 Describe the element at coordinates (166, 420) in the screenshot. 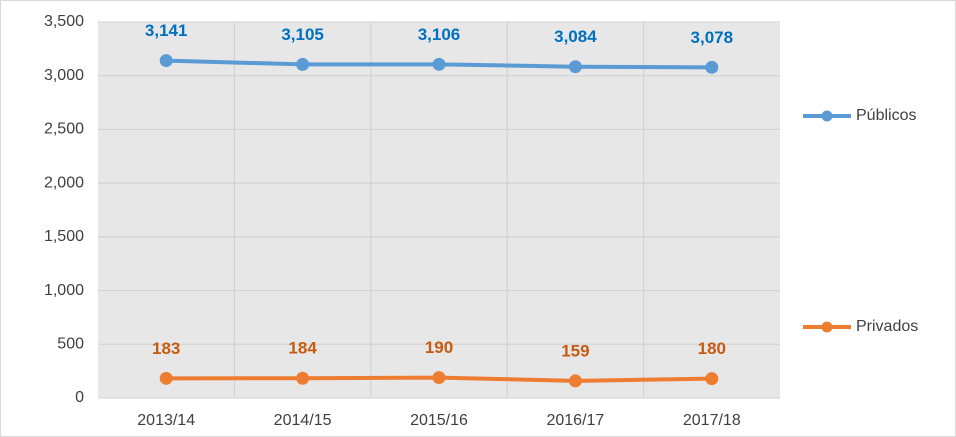

I see `x-tick-label: 2013/14` at that location.